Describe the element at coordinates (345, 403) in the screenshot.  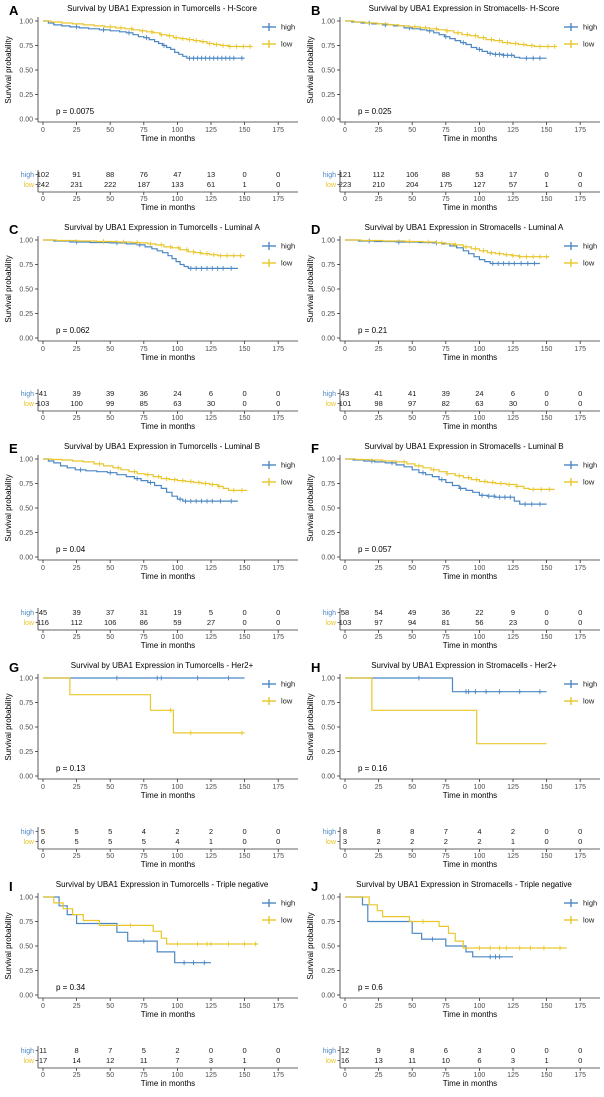
I see `risk-count: 101` at that location.